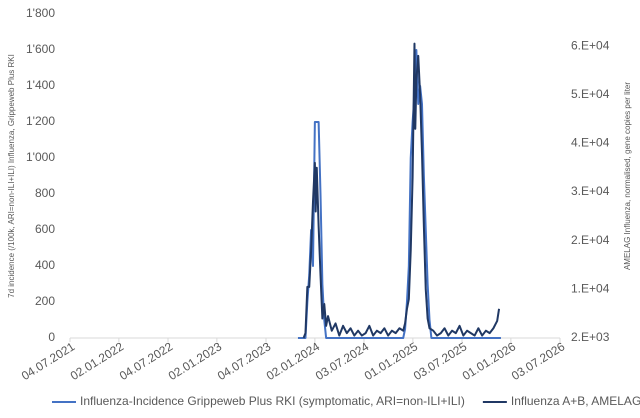 This screenshot has width=640, height=418. I want to click on x-tick-label: 01.01.2026, so click(489, 361).